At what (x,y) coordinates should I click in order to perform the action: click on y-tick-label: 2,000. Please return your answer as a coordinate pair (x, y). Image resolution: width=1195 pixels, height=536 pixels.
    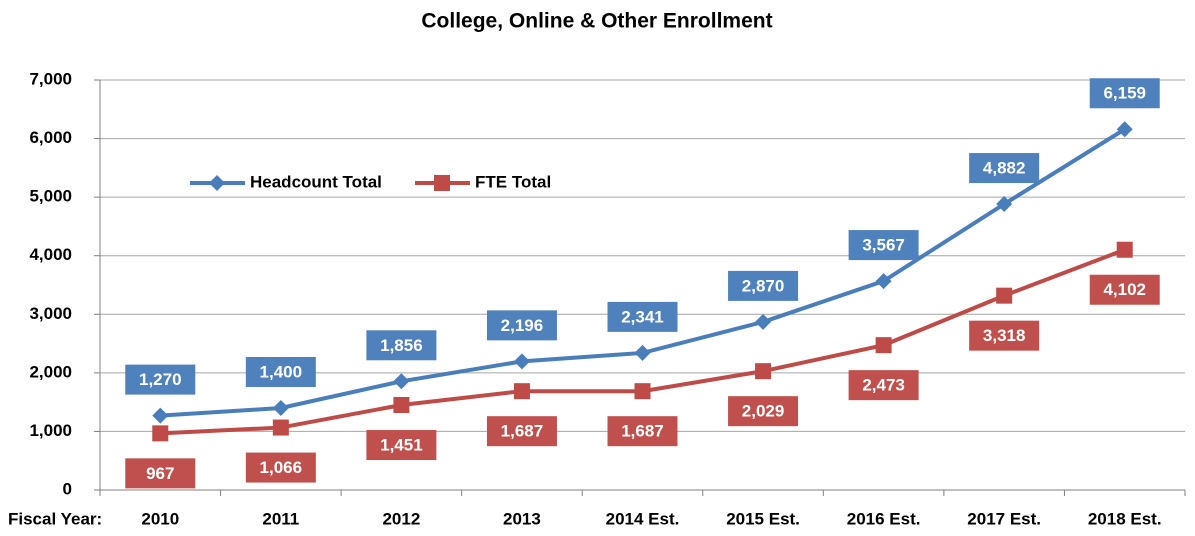
    Looking at the image, I should click on (50, 371).